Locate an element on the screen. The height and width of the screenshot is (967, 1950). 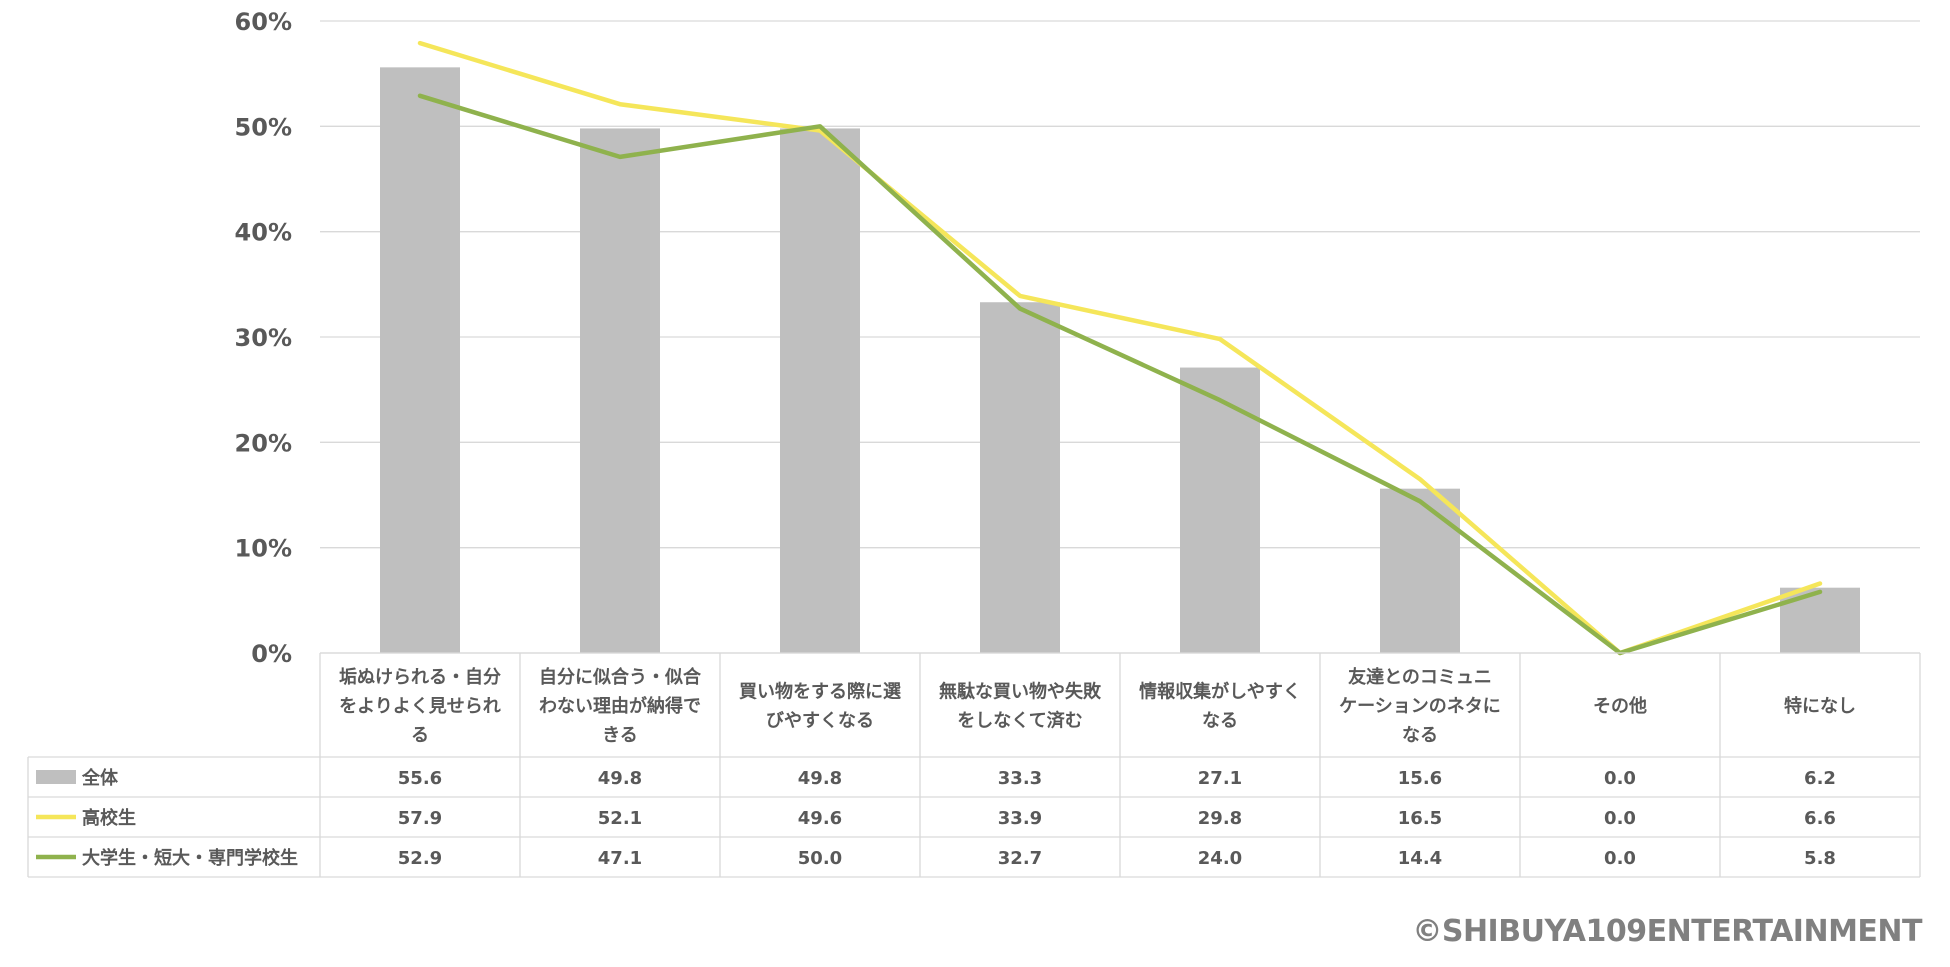
legend-key-bar is located at coordinates (56, 777).